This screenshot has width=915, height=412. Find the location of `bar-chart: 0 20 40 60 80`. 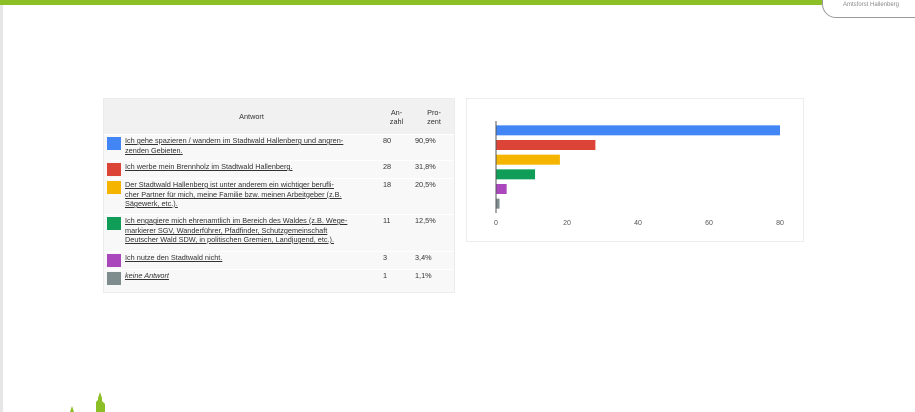

bar-chart: 0 20 40 60 80 is located at coordinates (639, 174).